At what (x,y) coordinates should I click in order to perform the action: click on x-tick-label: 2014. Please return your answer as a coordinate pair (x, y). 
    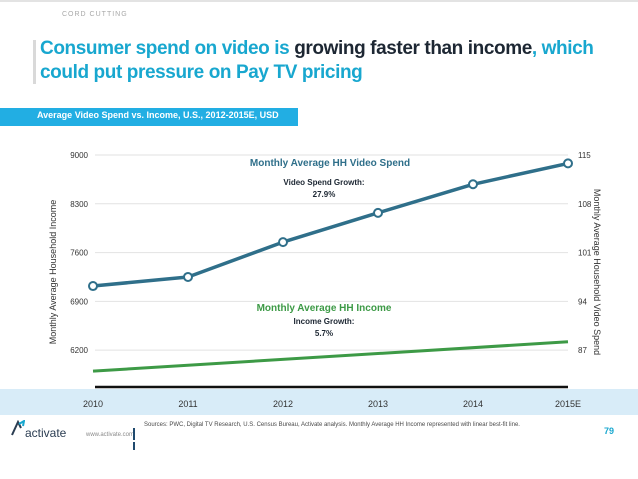
    Looking at the image, I should click on (473, 404).